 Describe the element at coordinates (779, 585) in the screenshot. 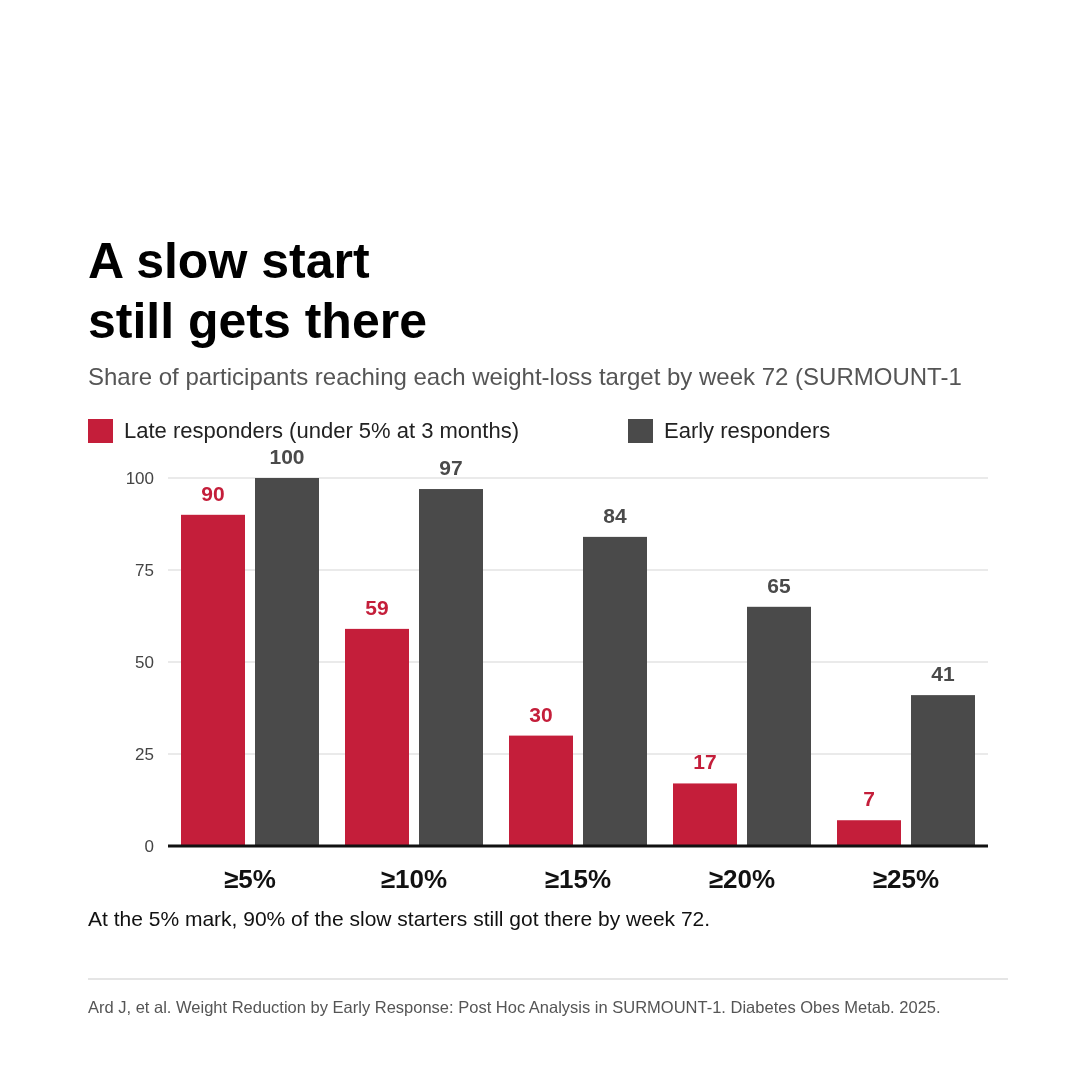

I see `data-label: 65` at that location.